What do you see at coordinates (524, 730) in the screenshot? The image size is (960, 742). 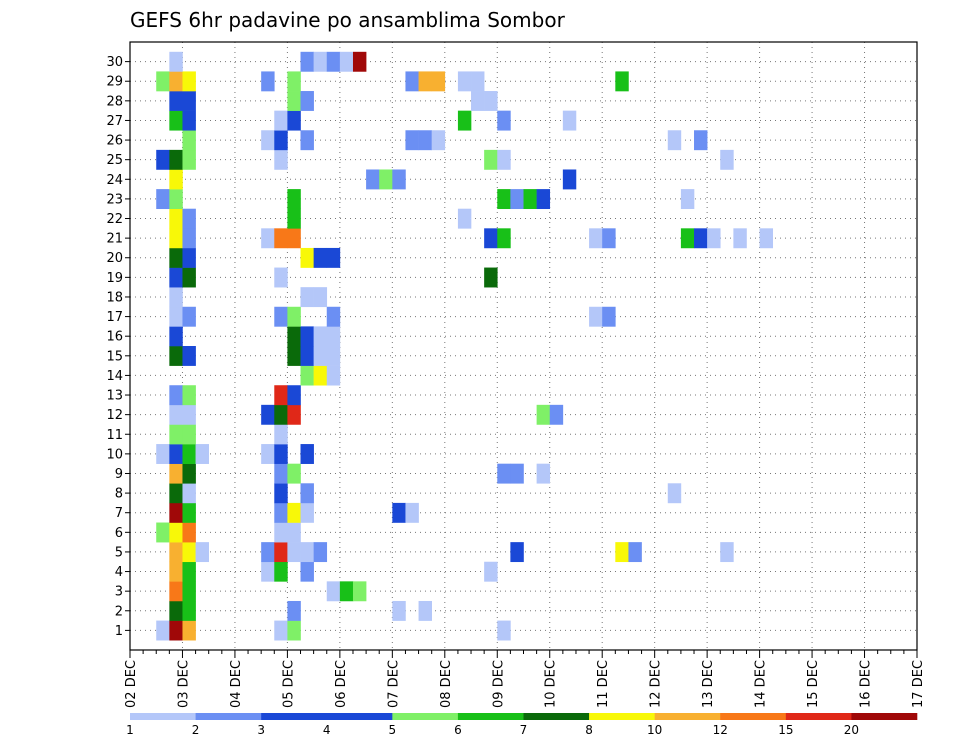 I see `colorbar-label: 7` at bounding box center [524, 730].